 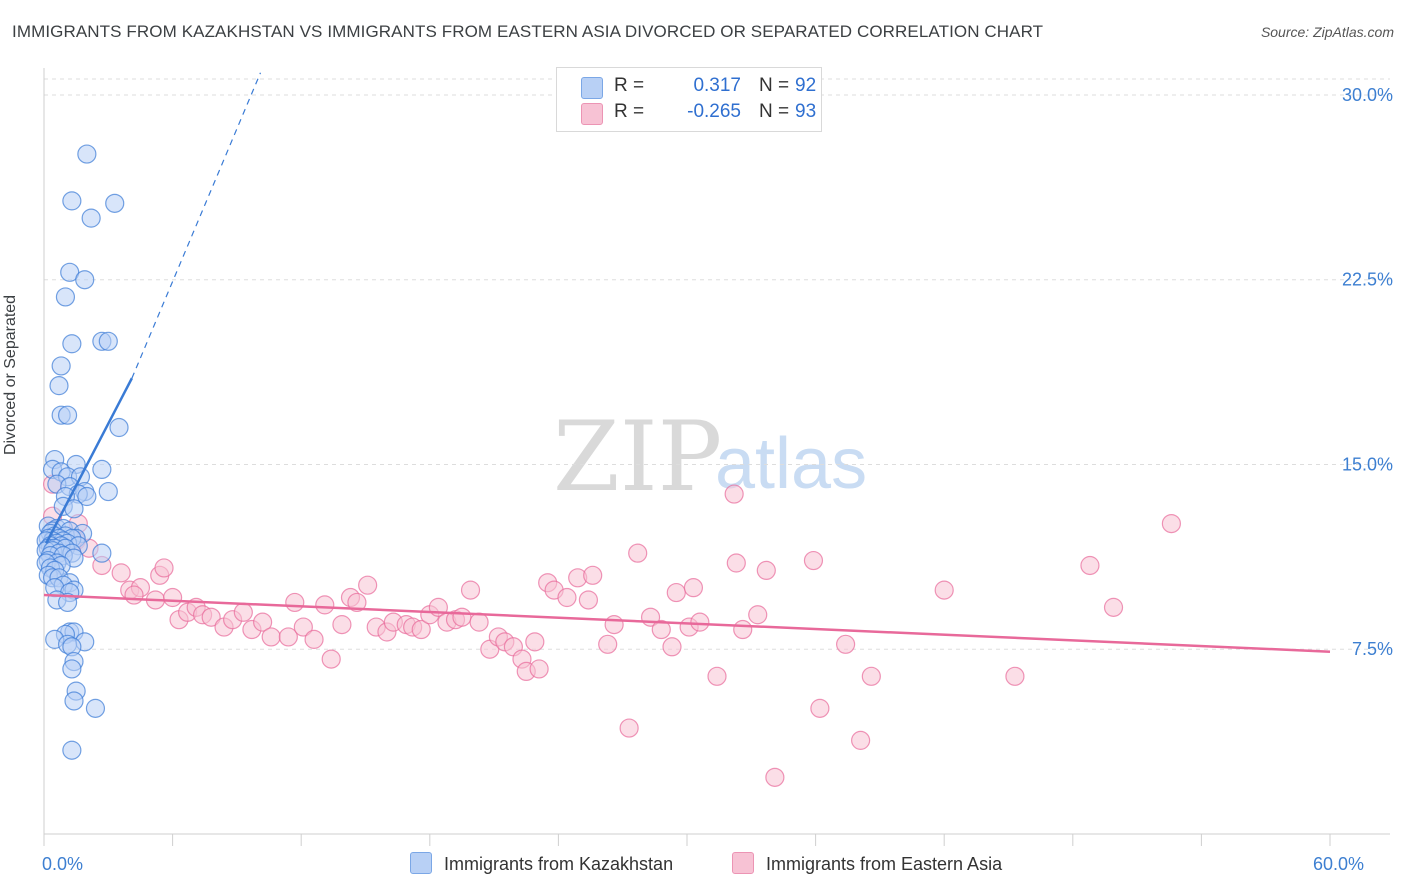 What do you see at coordinates (62, 864) in the screenshot?
I see `x-tick-label: 0.0%` at bounding box center [62, 864].